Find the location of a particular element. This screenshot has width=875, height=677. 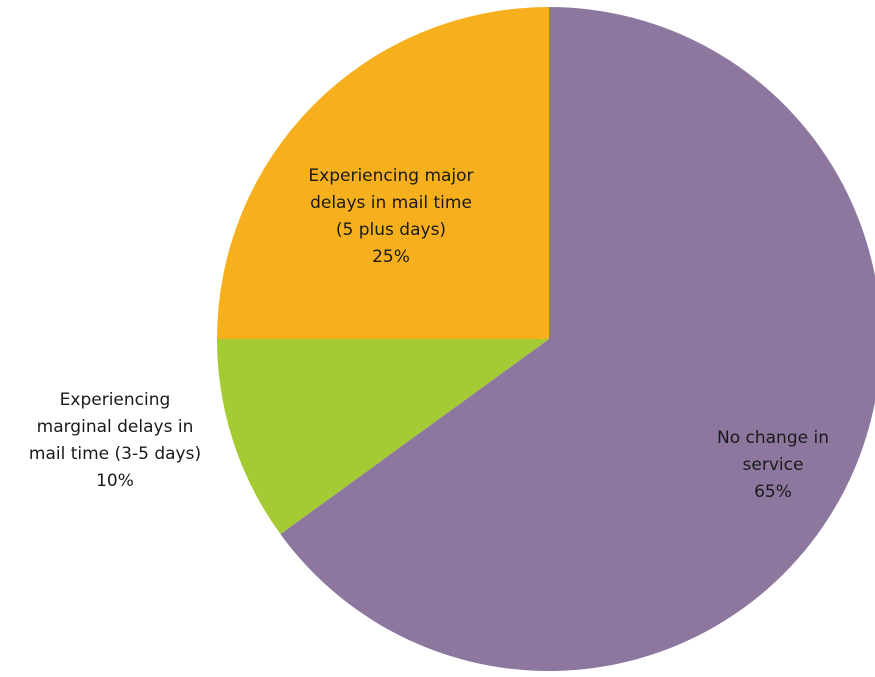

pie-slice-label-0: No change in service 65% is located at coordinates (773, 465).